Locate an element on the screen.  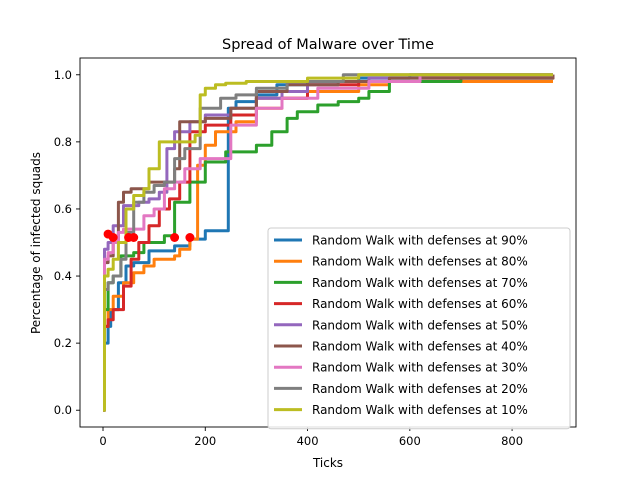
legend-entry: Random Walk with defenses at 70% is located at coordinates (420, 283).